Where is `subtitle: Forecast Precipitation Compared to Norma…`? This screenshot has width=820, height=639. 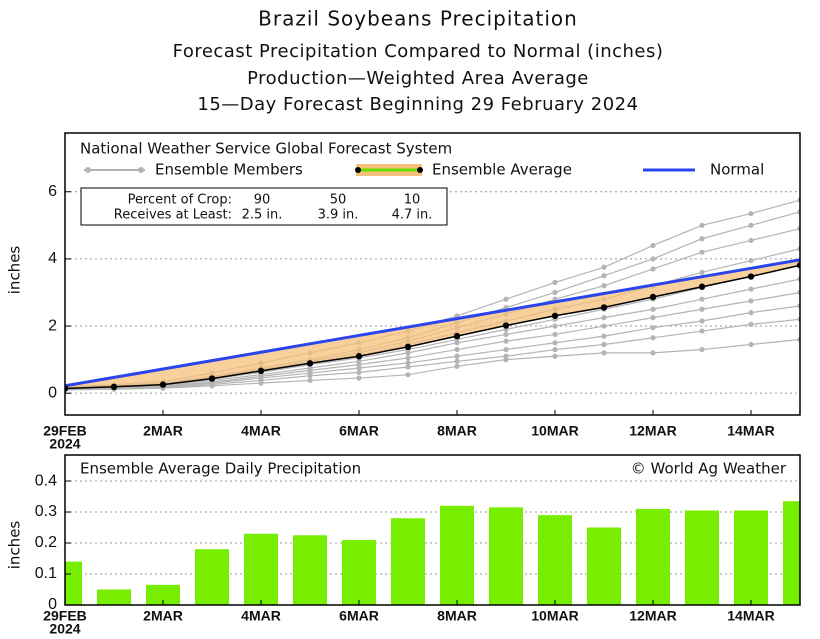 subtitle: Forecast Precipitation Compared to Norma… is located at coordinates (418, 51).